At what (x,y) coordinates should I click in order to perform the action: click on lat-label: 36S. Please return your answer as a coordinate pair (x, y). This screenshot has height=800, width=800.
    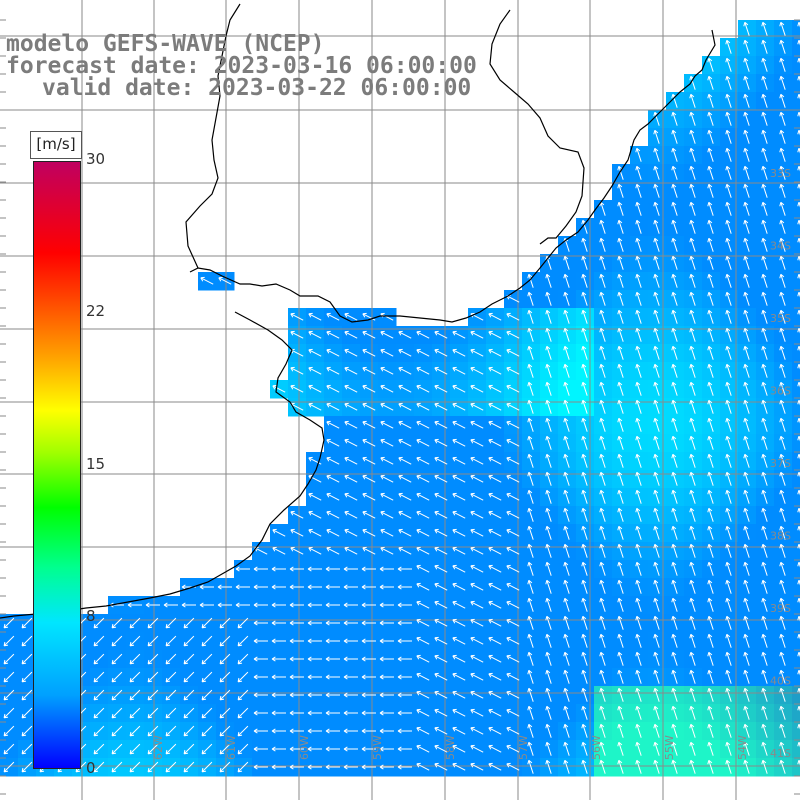
    Looking at the image, I should click on (780, 391).